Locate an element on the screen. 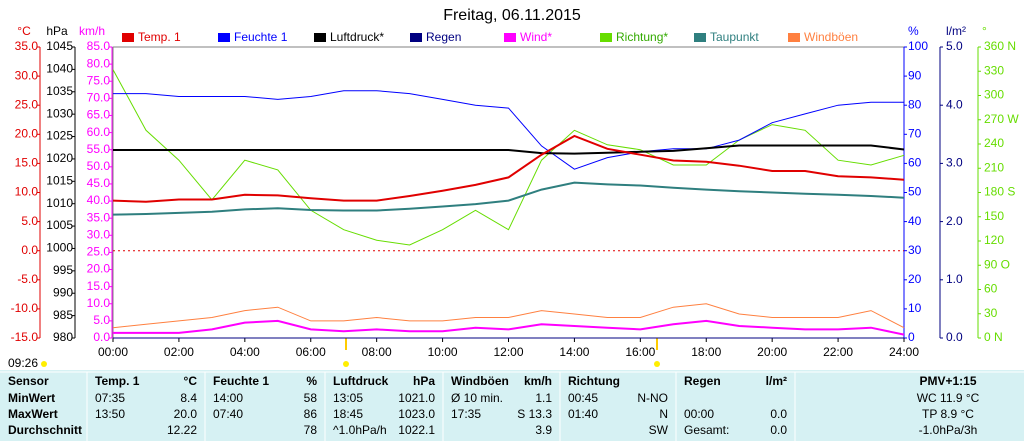 The image size is (1024, 441). table-header-cell: l/m² is located at coordinates (776, 381).